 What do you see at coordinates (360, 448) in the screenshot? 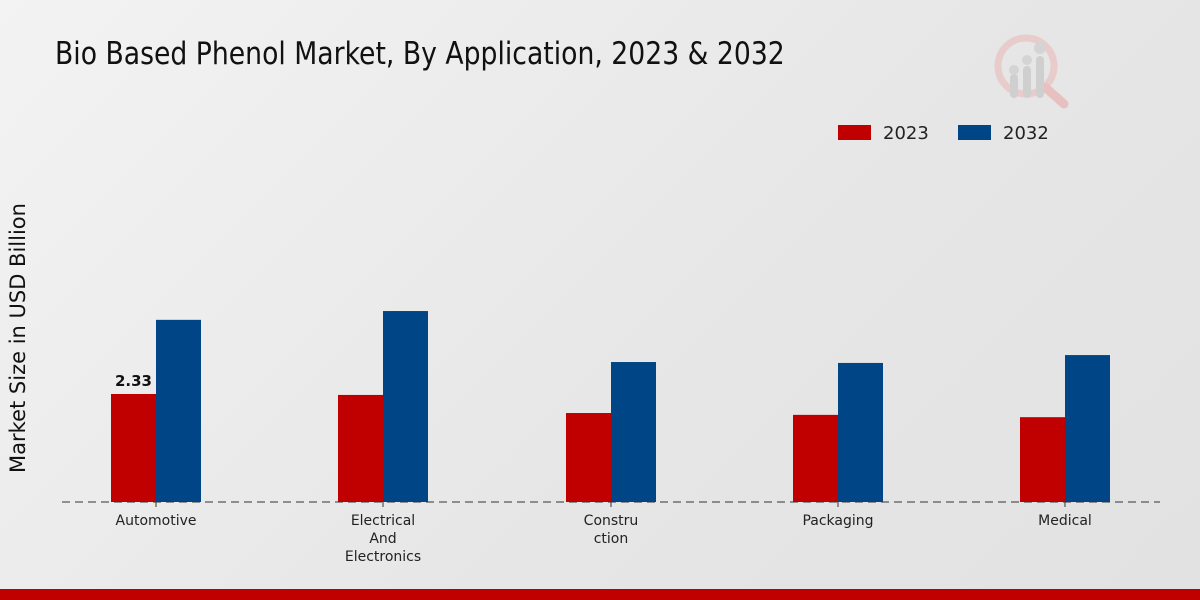
I see `bar-2023-electrical-and-electronics` at bounding box center [360, 448].